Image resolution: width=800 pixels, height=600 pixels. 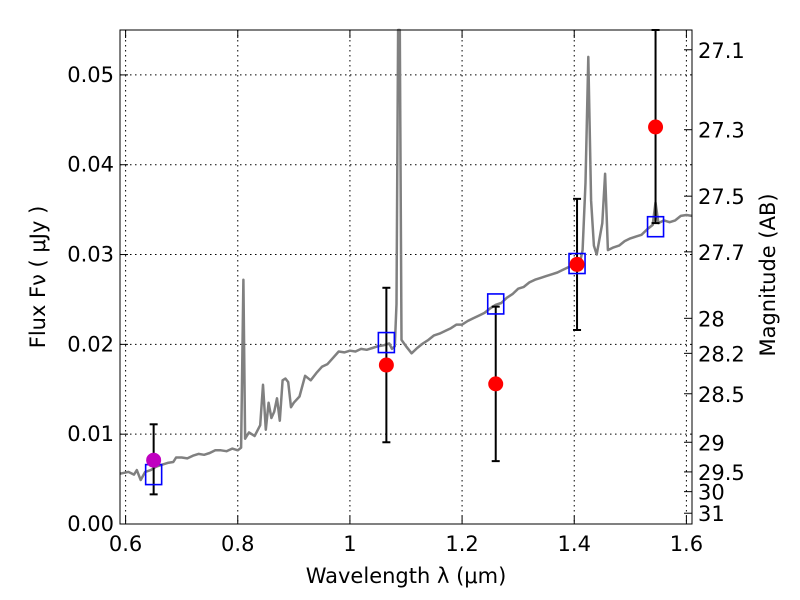 I want to click on mag-tick-label: 27.5, so click(x=721, y=197).